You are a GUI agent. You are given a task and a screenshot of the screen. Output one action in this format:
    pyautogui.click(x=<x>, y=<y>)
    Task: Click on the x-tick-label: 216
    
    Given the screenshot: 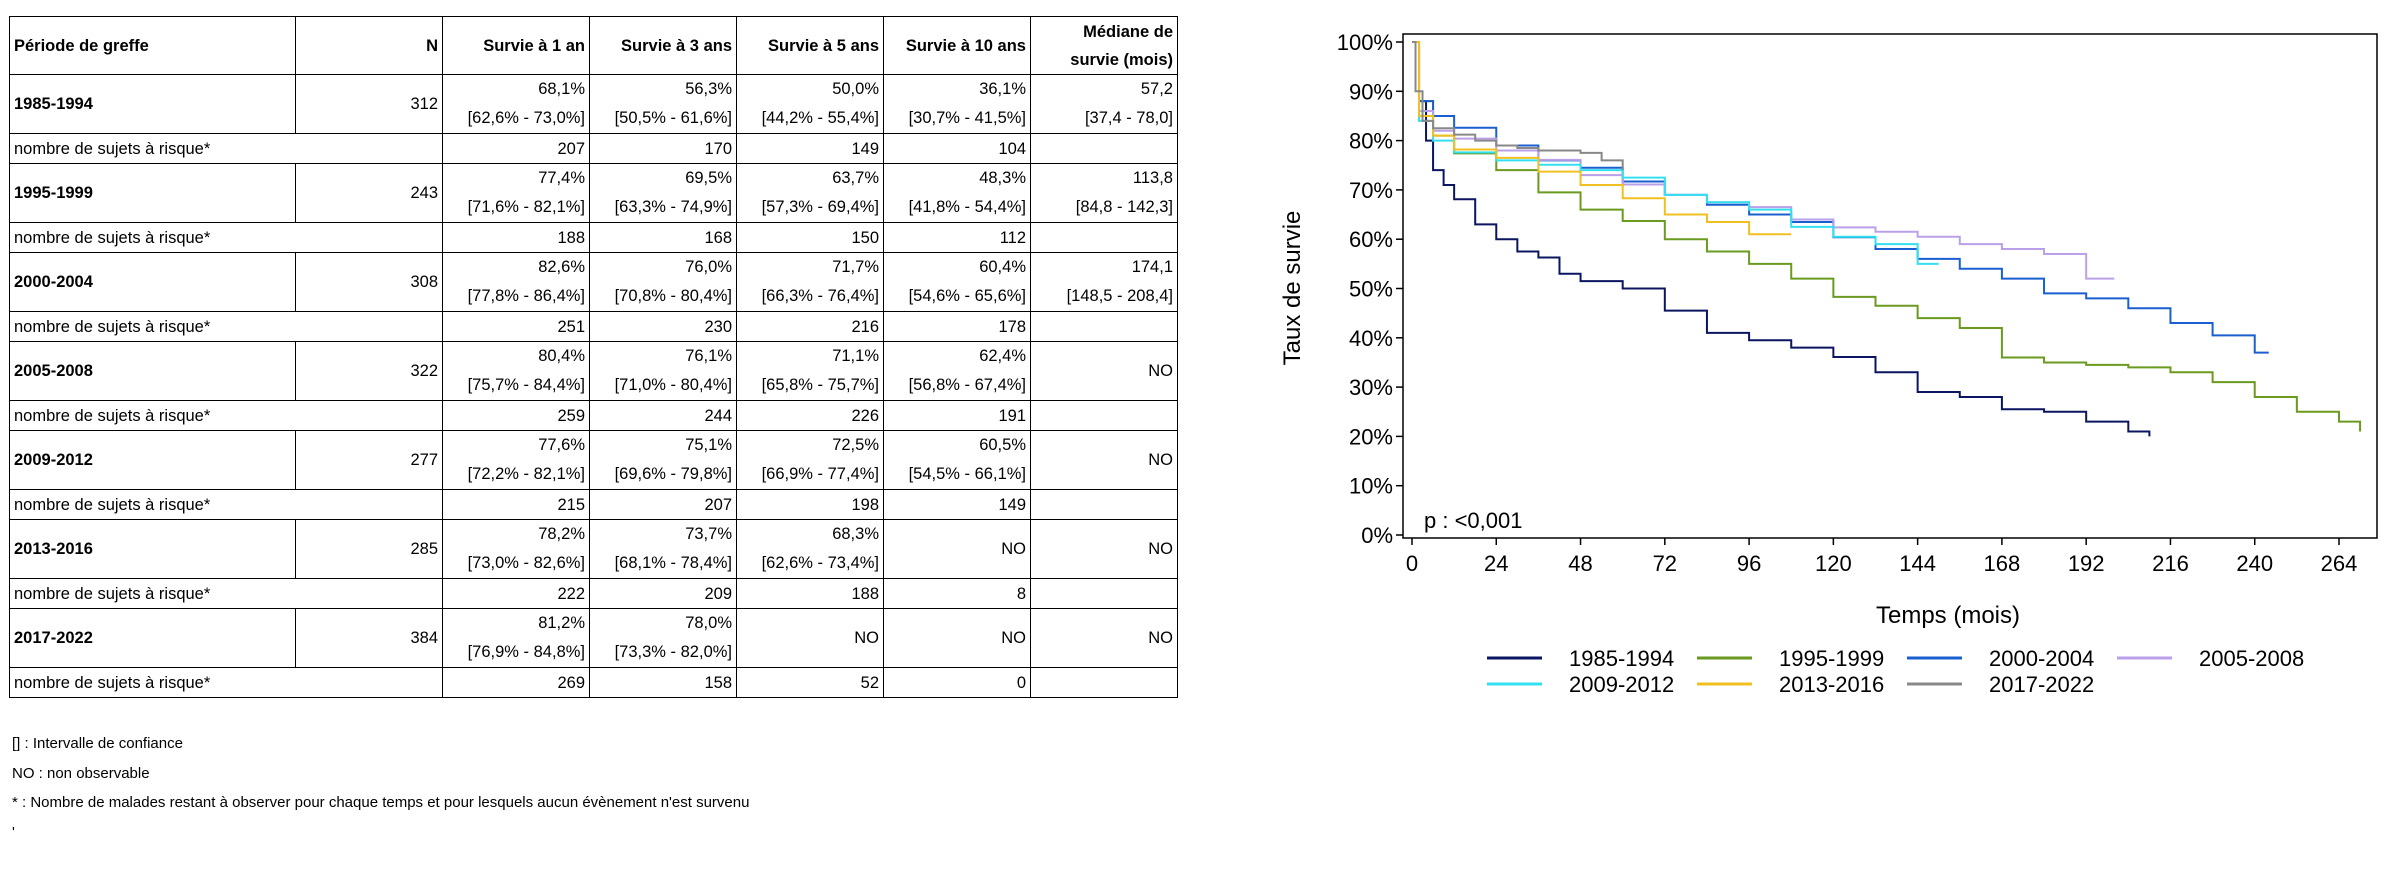 What is the action you would take?
    pyautogui.click(x=2170, y=563)
    